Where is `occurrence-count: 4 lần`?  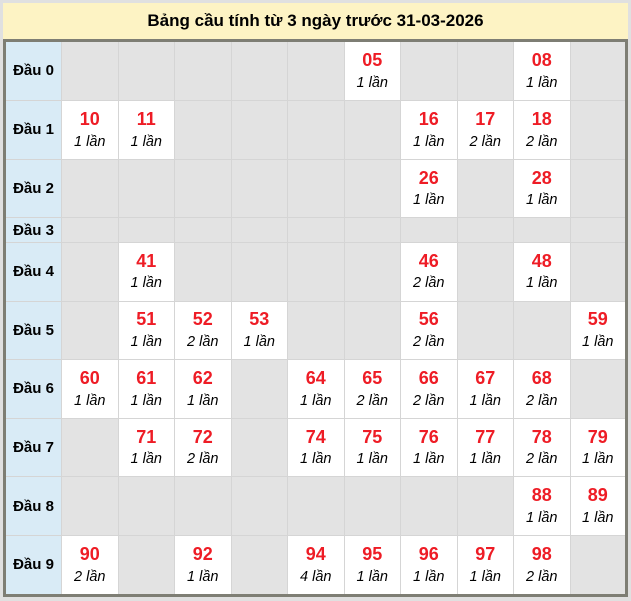 occurrence-count: 4 lần is located at coordinates (316, 576).